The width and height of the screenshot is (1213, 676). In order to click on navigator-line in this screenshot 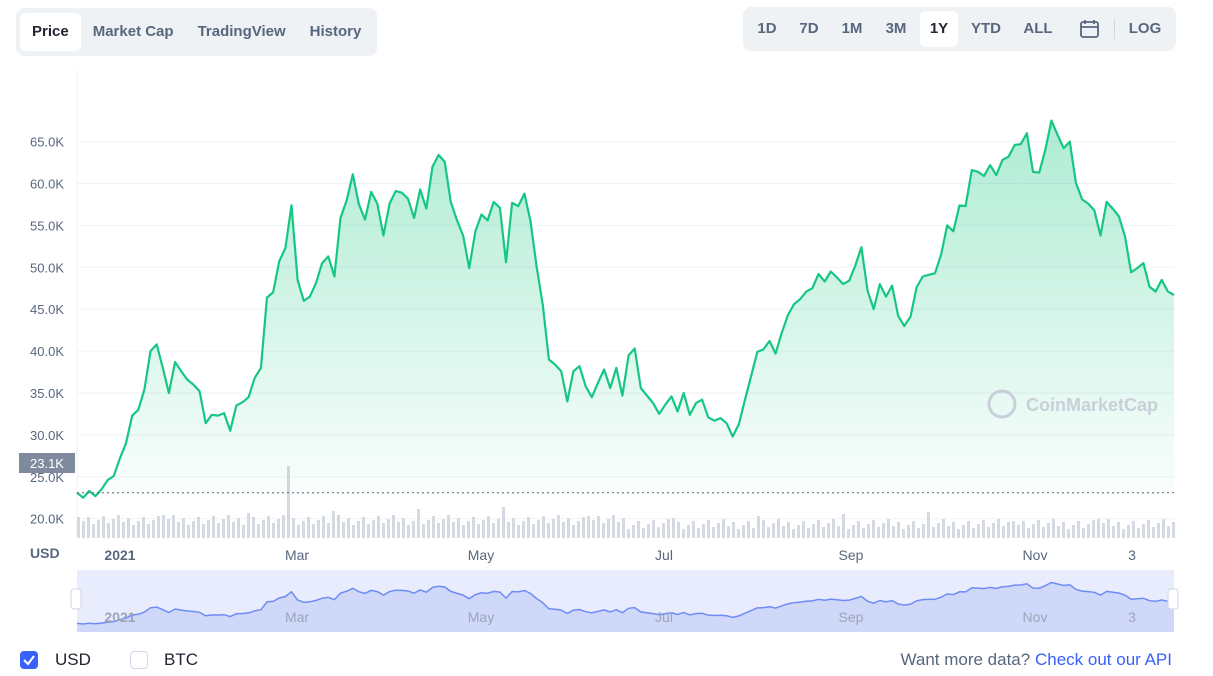, I will do `click(625, 603)`.